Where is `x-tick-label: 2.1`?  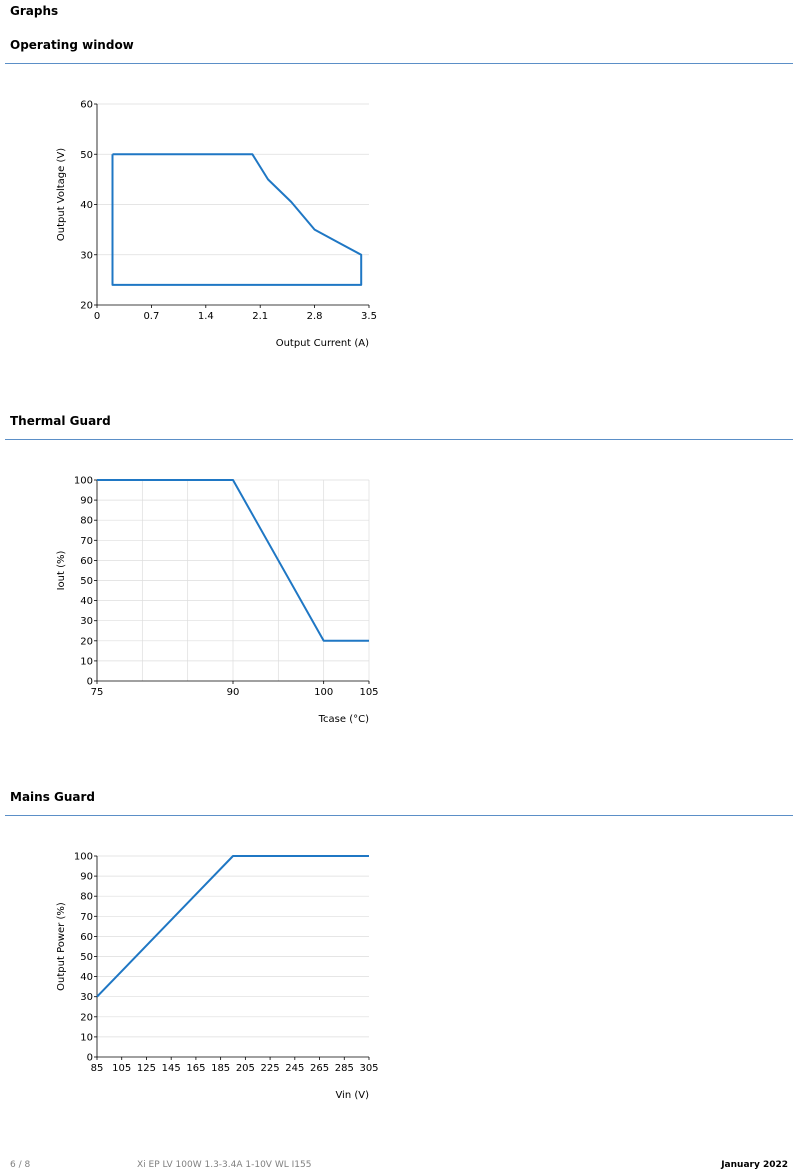 x-tick-label: 2.1 is located at coordinates (260, 316).